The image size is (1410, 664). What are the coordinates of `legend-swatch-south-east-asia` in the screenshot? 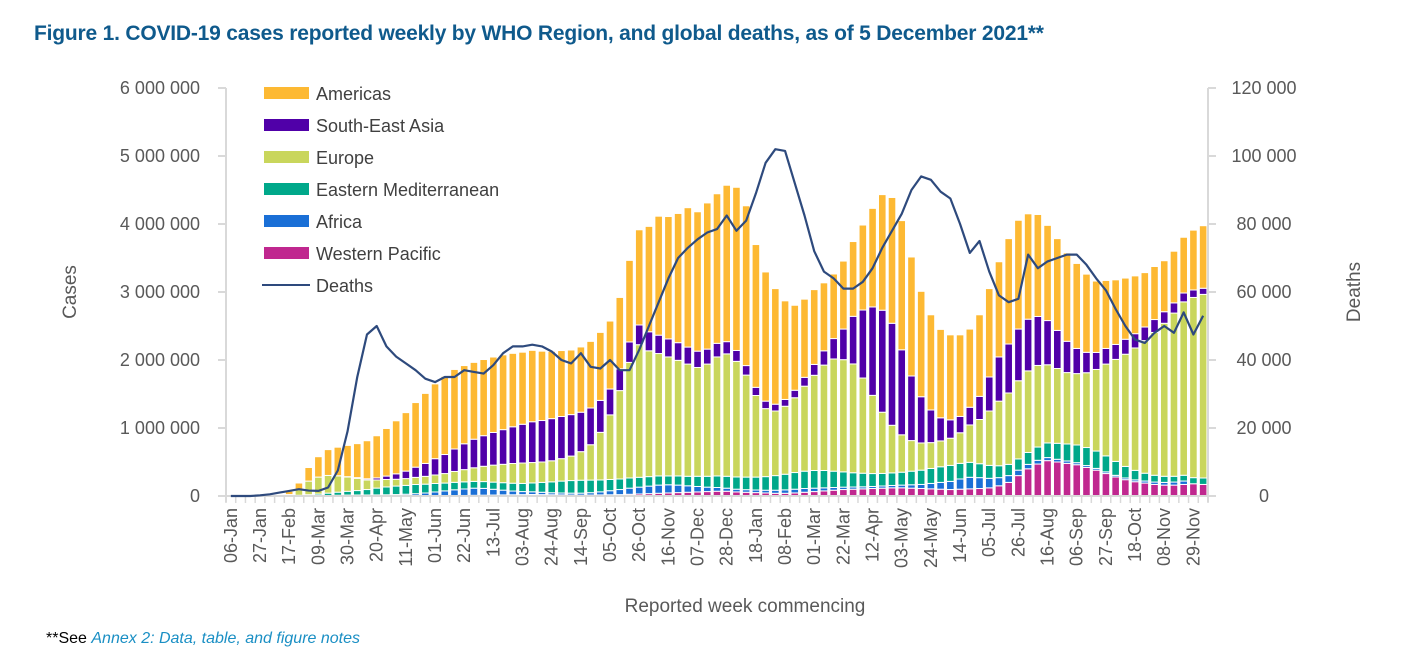 It's located at (286, 125).